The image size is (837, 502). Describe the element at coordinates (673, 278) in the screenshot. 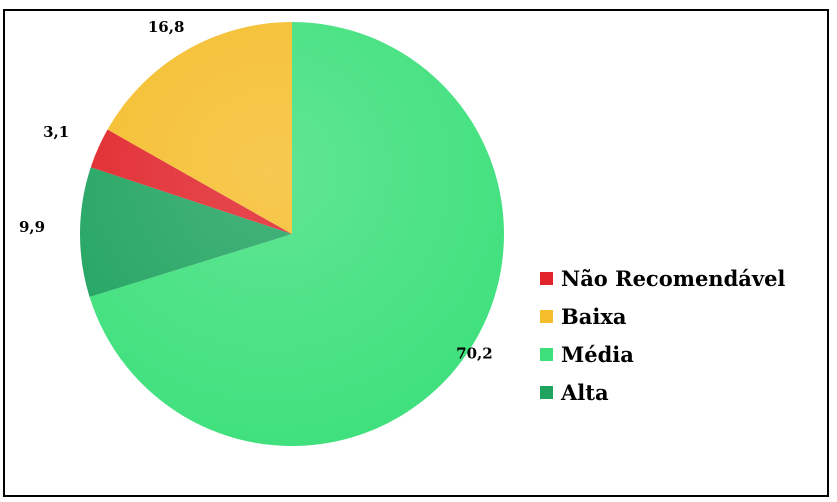

I see `legend-label-nao-recomendavel: Não Recomendável` at that location.